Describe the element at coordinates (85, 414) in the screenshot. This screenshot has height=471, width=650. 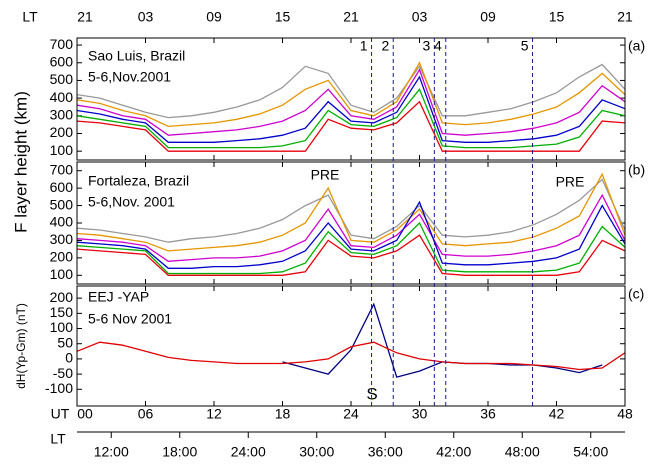
I see `ut-tick-label: 00` at that location.